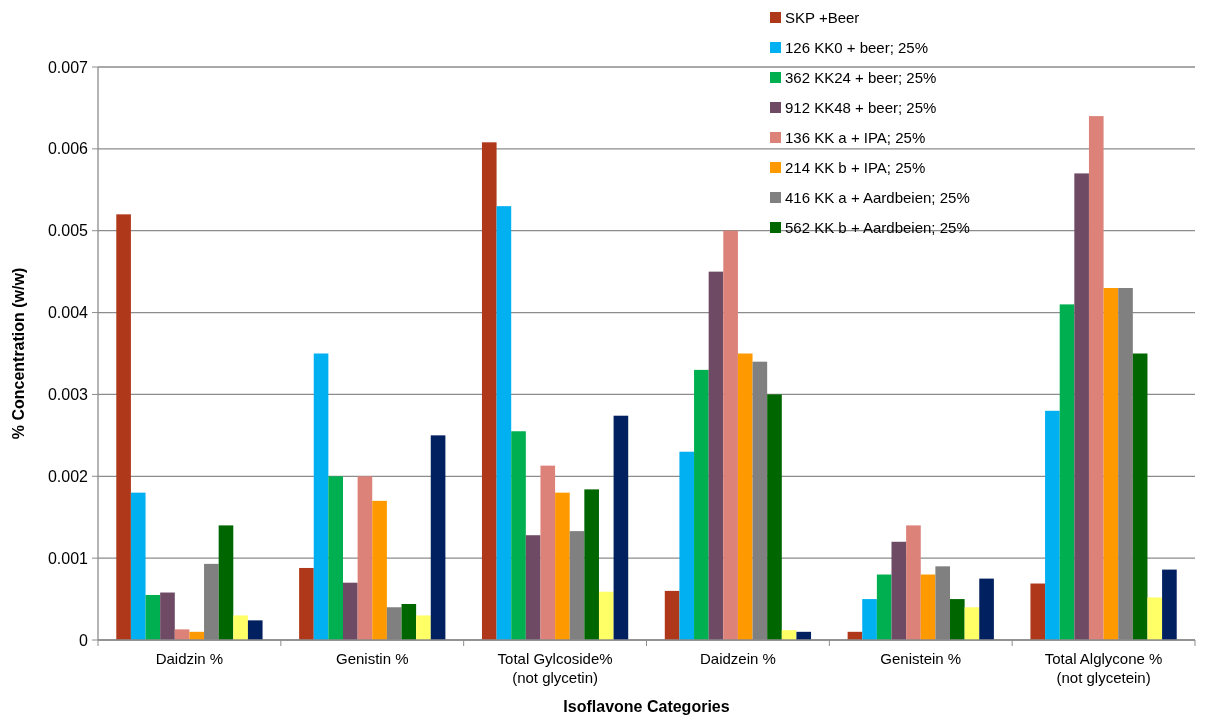 The width and height of the screenshot is (1207, 725). I want to click on x-tick-label: Genistin %, so click(372, 658).